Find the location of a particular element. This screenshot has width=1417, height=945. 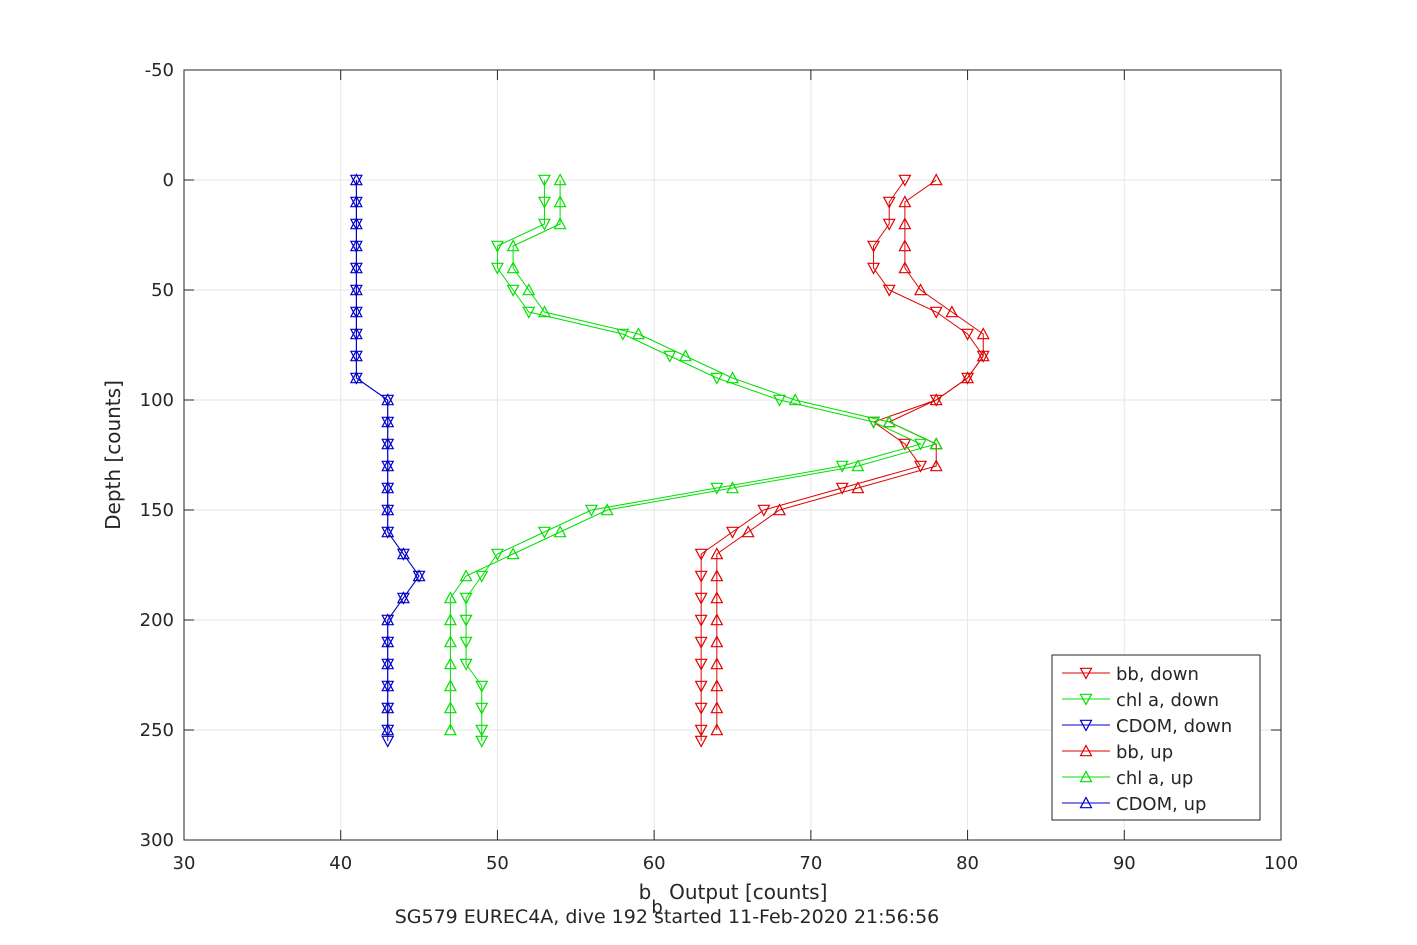

legend-label: CDOM, up is located at coordinates (1161, 804).